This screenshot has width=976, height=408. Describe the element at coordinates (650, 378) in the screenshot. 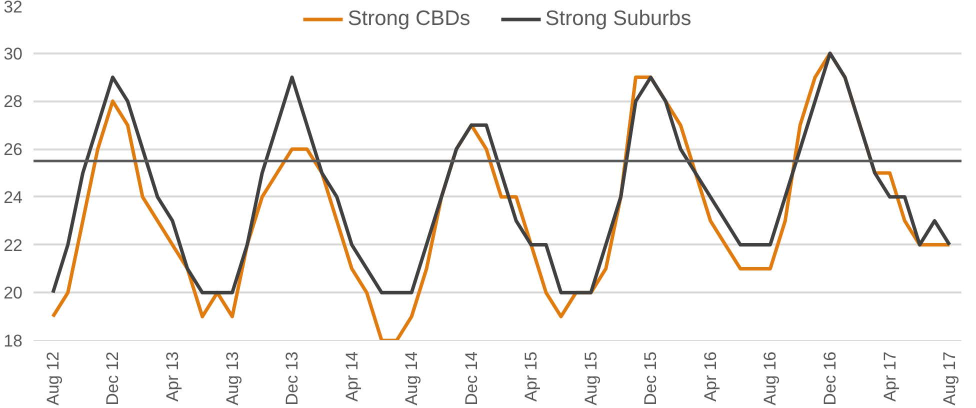

I see `x-tick-label: Dec 15` at that location.